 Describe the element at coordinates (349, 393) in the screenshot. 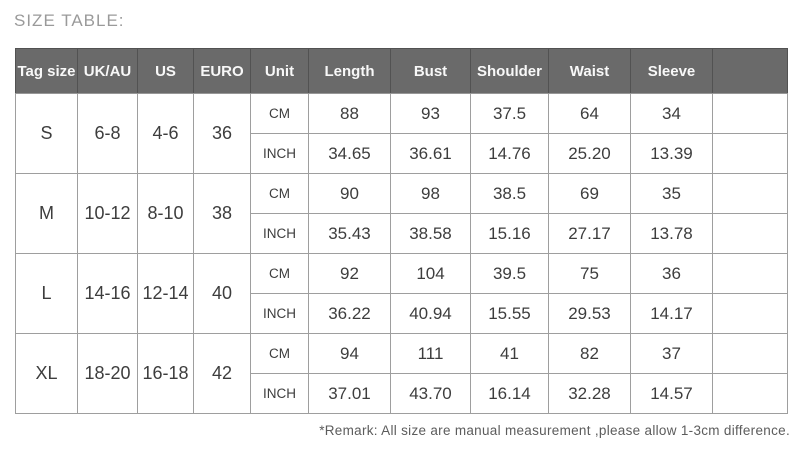

I see `table-cell-length-inch: 37.01` at that location.